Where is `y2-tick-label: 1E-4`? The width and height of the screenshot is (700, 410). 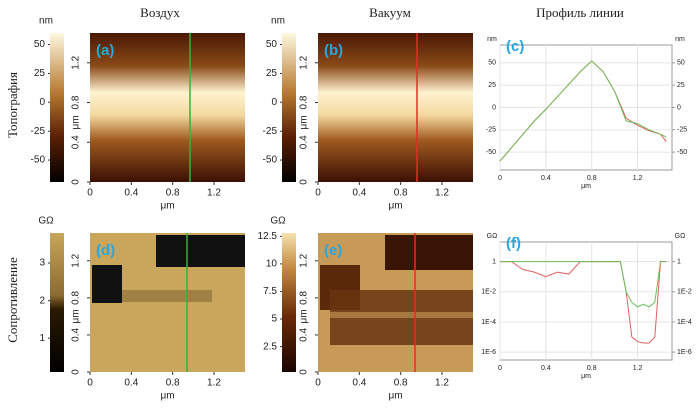
y2-tick-label: 1E-4 is located at coordinates (684, 322).